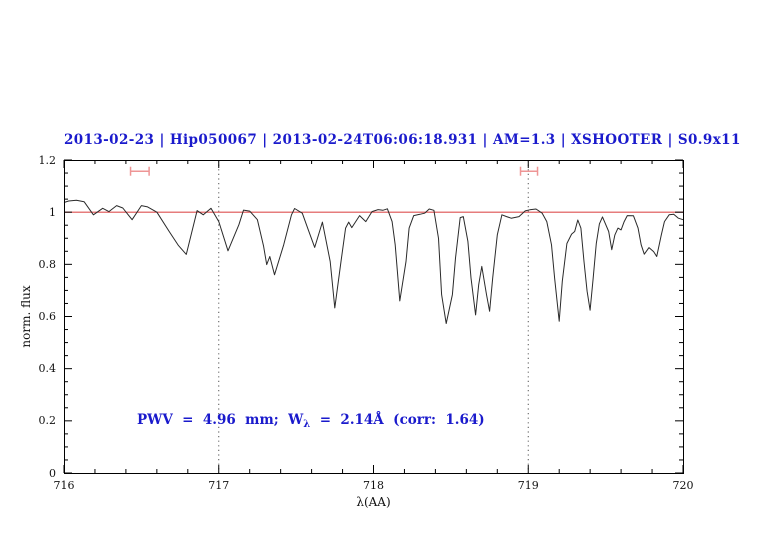  I want to click on x-tick-label: 716, so click(64, 485).